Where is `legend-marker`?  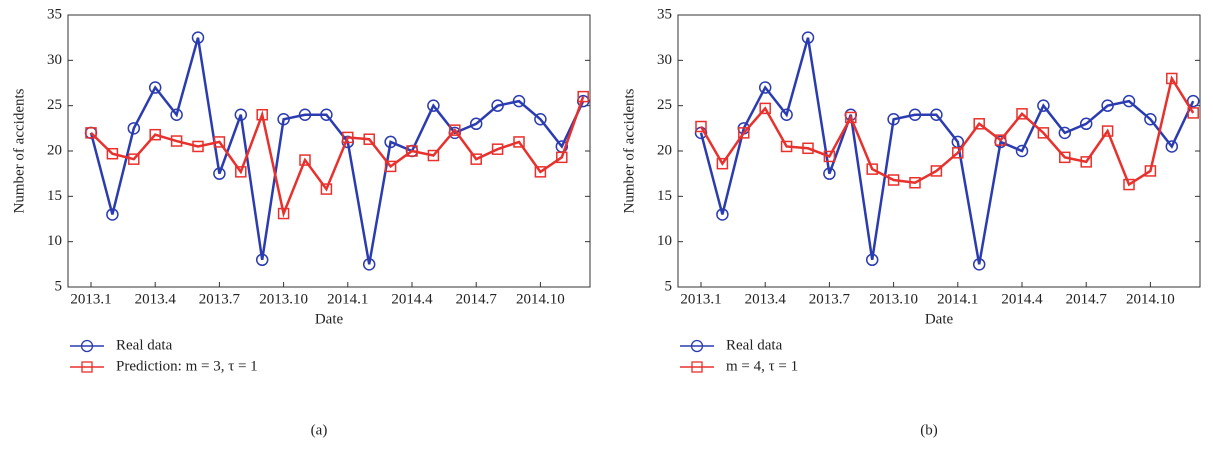
legend-marker is located at coordinates (697, 367).